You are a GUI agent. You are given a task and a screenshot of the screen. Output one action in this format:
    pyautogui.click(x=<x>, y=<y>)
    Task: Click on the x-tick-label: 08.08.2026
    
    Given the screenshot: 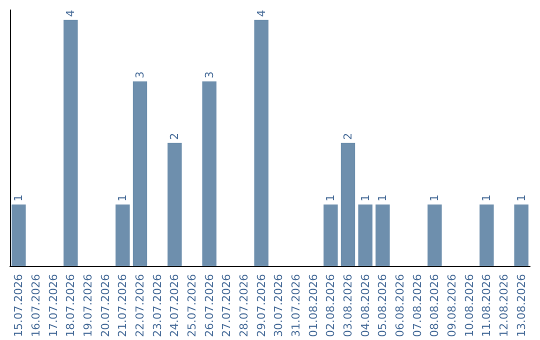 What is the action you would take?
    pyautogui.click(x=435, y=306)
    